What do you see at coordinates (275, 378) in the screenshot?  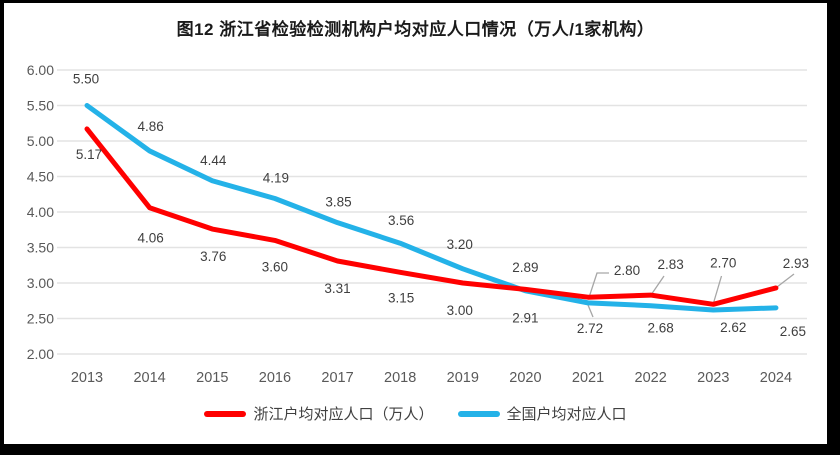 I see `x-tick-label: 2016` at bounding box center [275, 378].